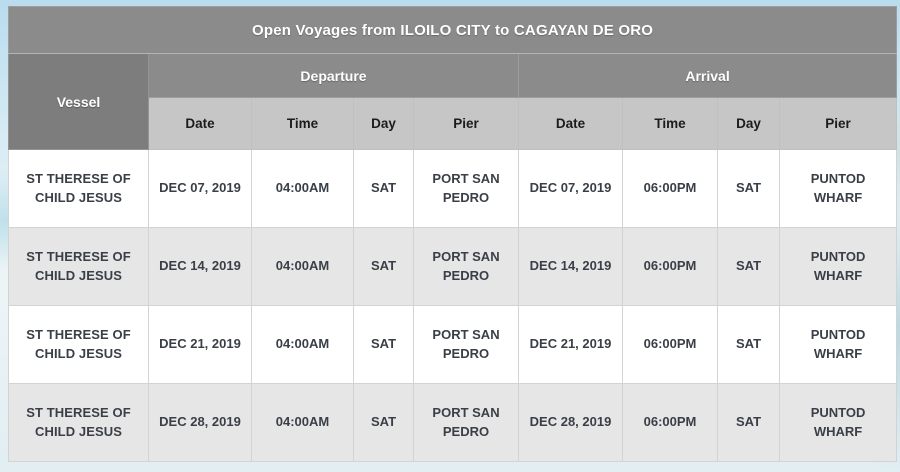 The width and height of the screenshot is (900, 472). What do you see at coordinates (838, 123) in the screenshot?
I see `column-header-arrival-pier: Pier` at bounding box center [838, 123].